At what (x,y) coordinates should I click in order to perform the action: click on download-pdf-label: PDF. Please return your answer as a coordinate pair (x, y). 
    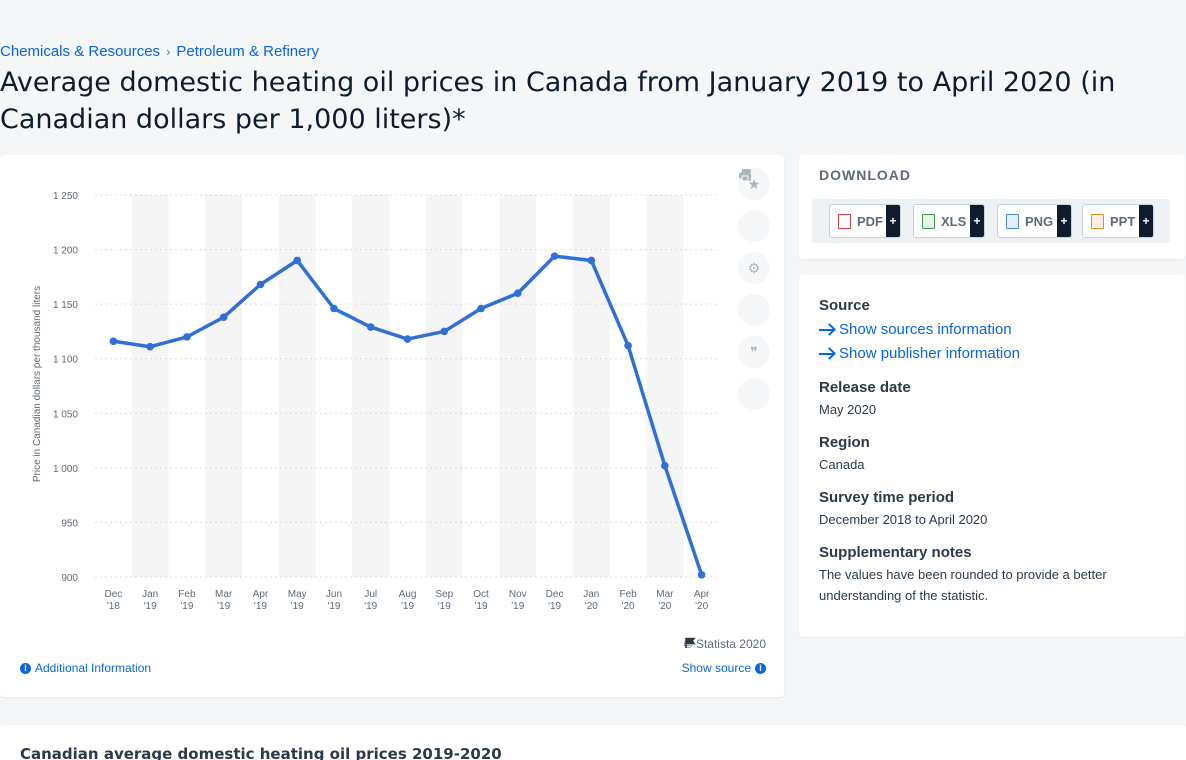
    Looking at the image, I should click on (870, 221).